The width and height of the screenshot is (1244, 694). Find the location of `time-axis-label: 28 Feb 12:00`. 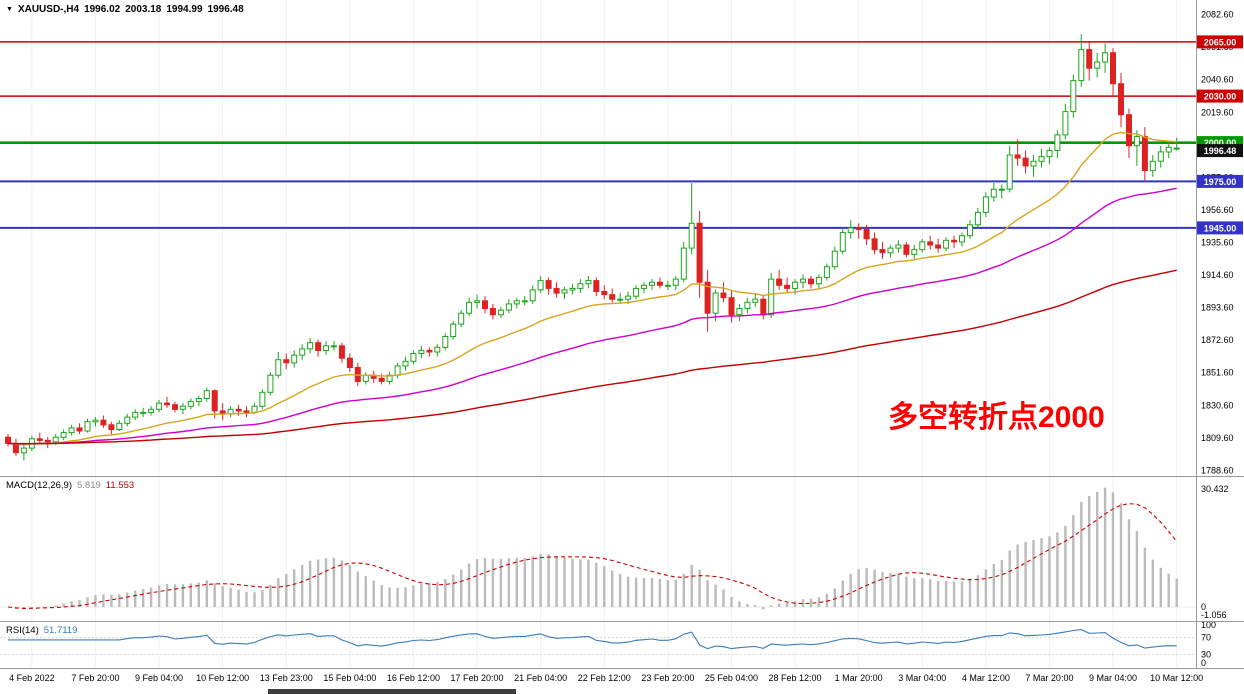

time-axis-label: 28 Feb 12:00 is located at coordinates (795, 678).